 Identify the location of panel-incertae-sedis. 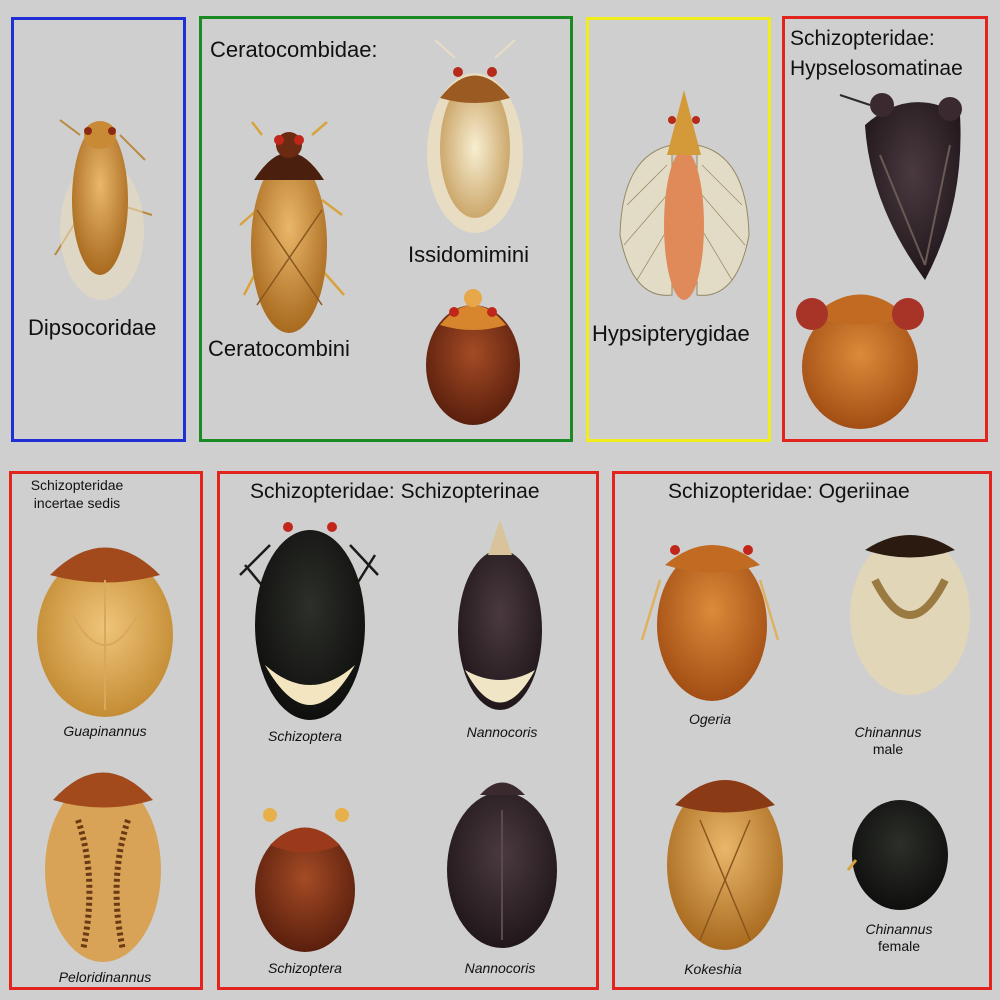
(106, 730).